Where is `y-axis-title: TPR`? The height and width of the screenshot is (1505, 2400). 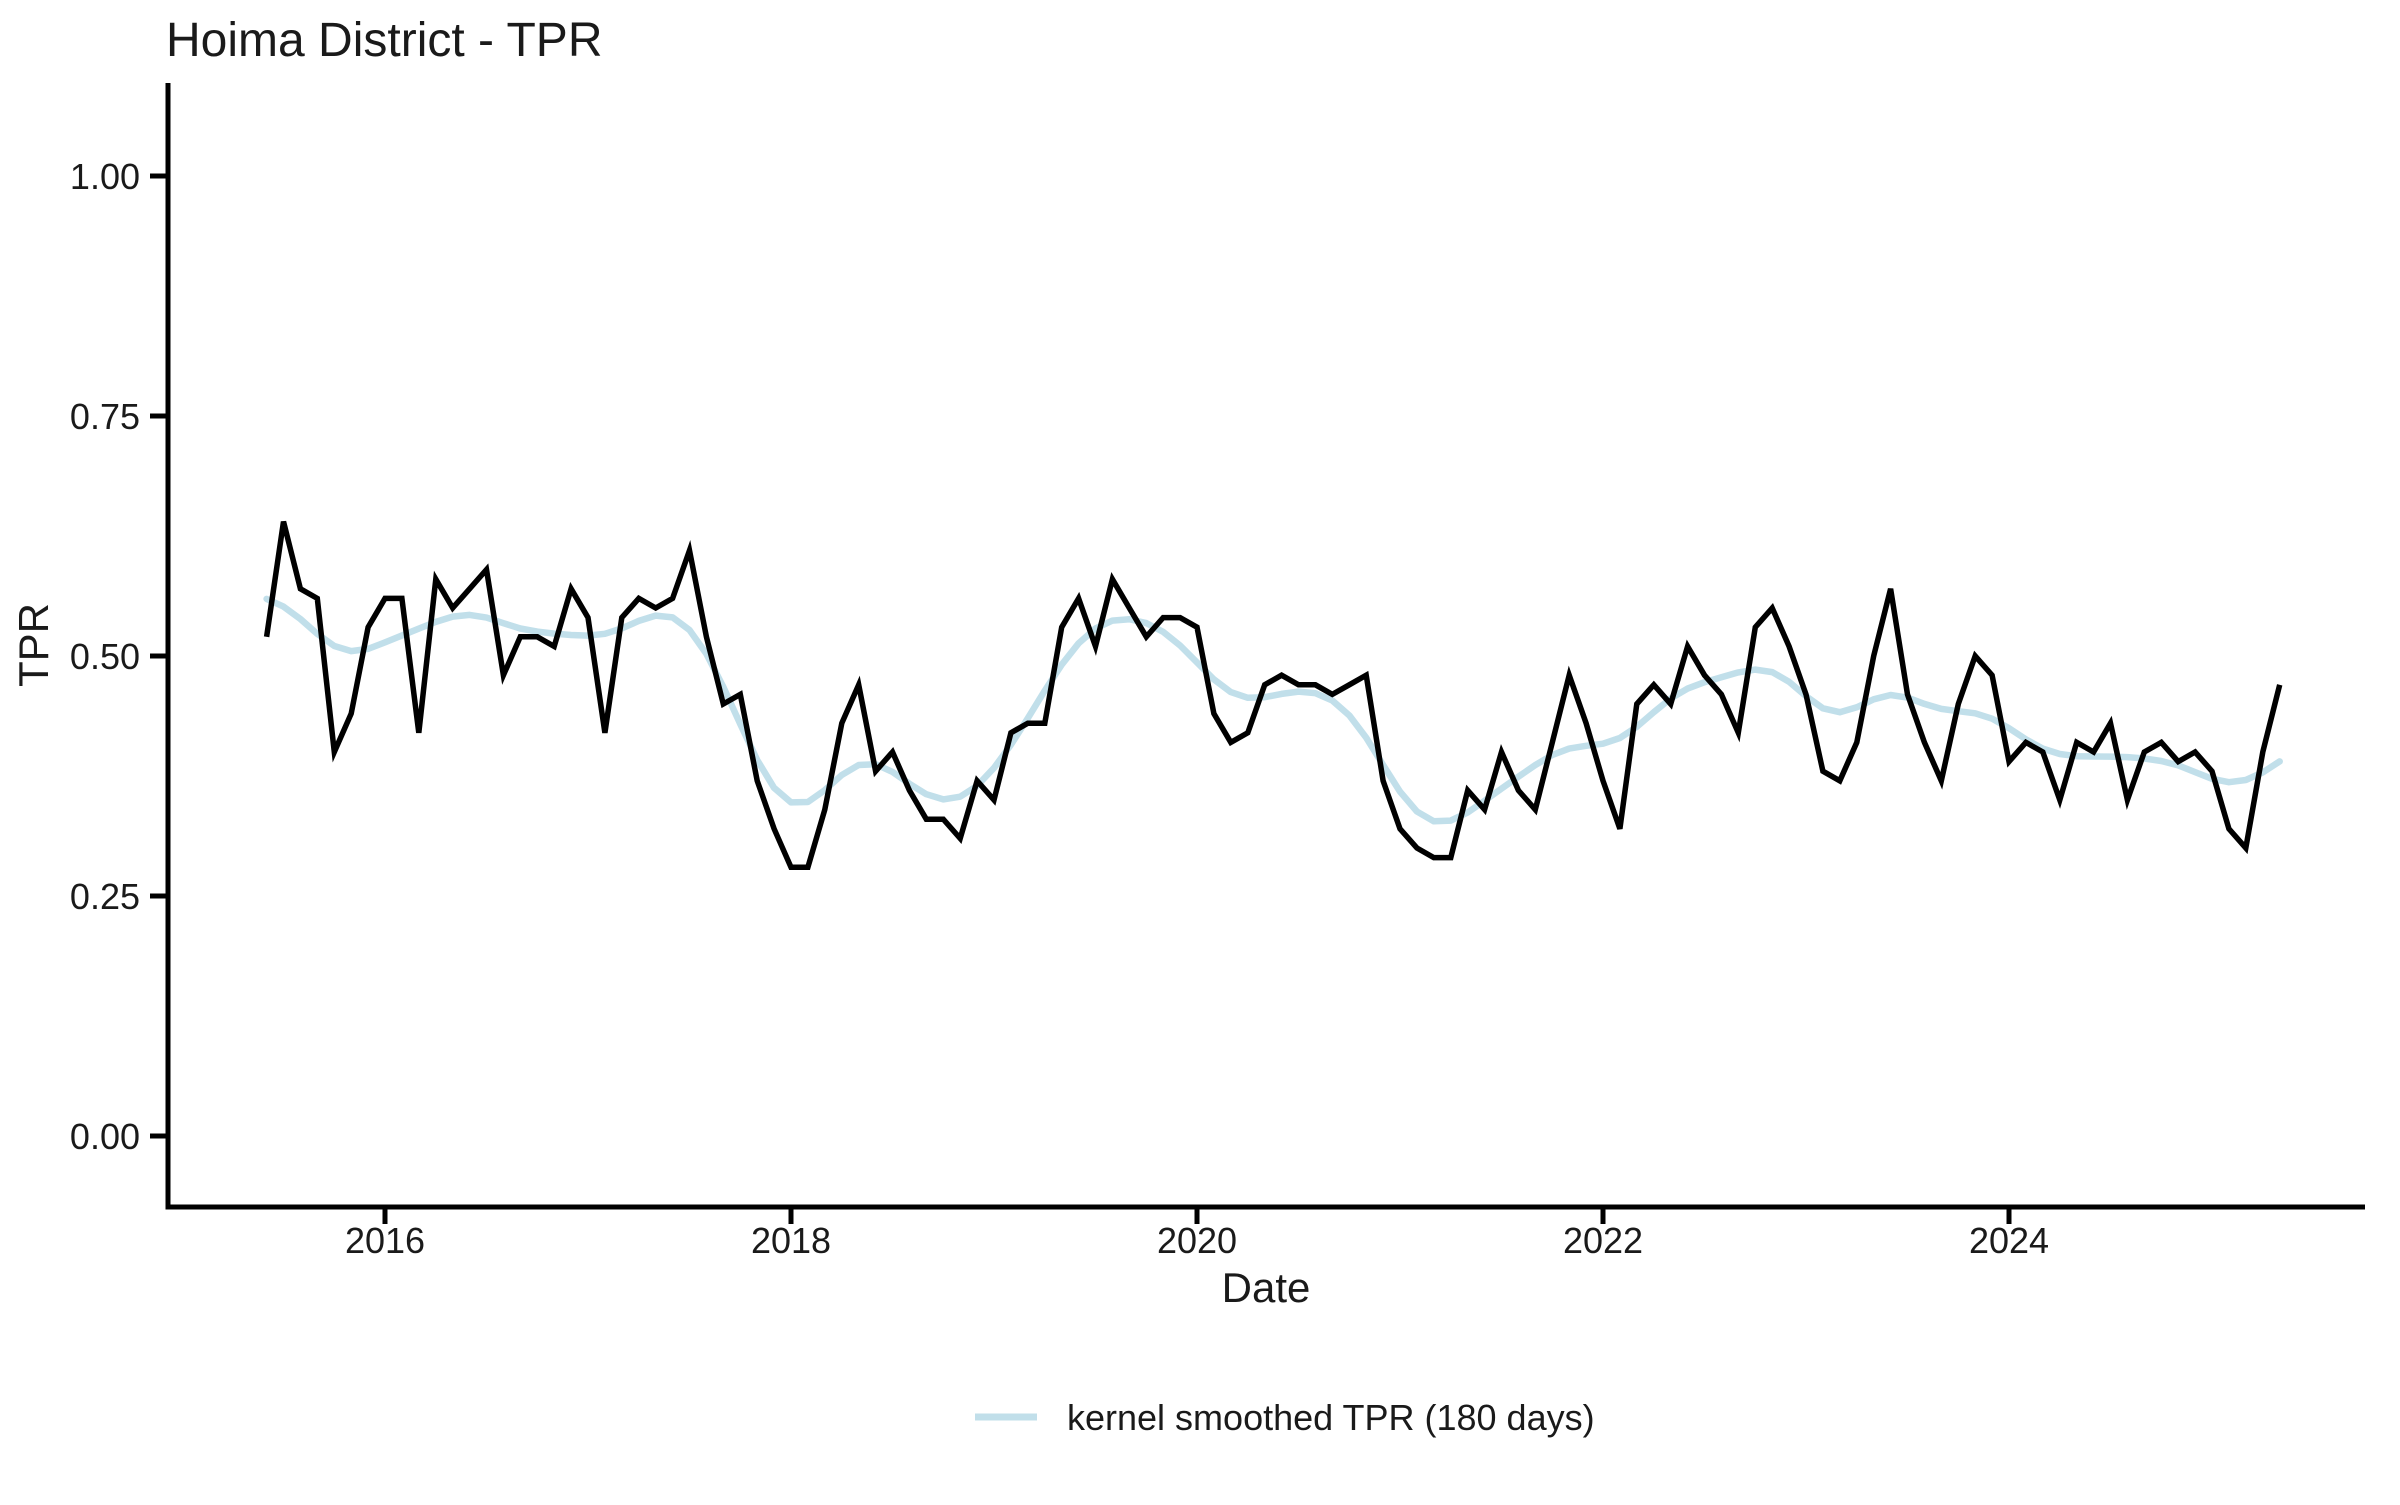
y-axis-title: TPR is located at coordinates (33, 645).